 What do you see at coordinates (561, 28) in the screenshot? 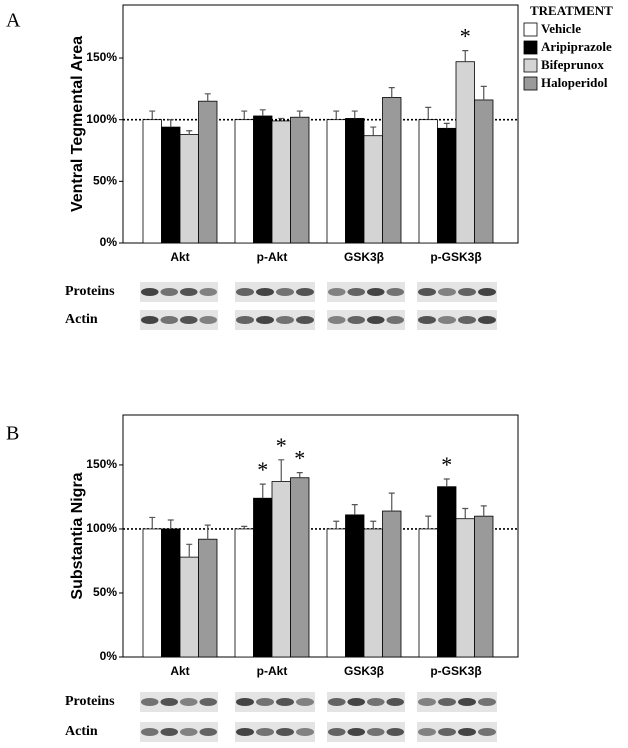
I see `legend-label: Vehicle` at bounding box center [561, 28].